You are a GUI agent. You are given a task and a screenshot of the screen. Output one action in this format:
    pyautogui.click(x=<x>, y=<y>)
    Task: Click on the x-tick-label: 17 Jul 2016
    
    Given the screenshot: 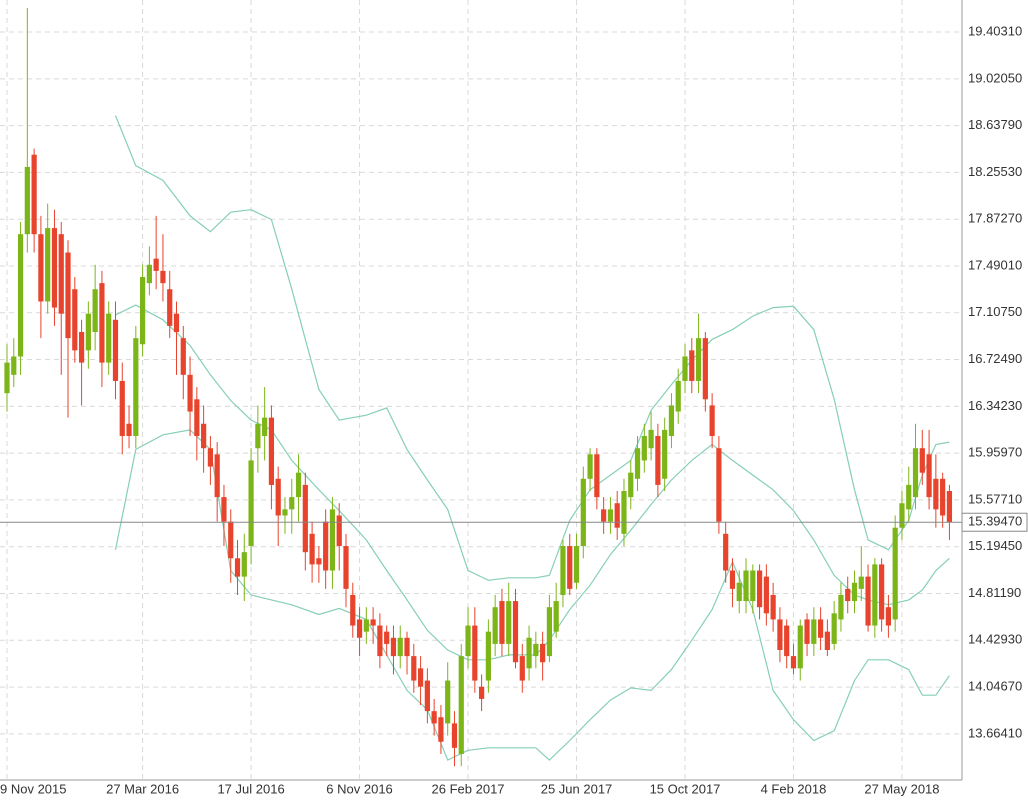 What is the action you would take?
    pyautogui.click(x=250, y=788)
    